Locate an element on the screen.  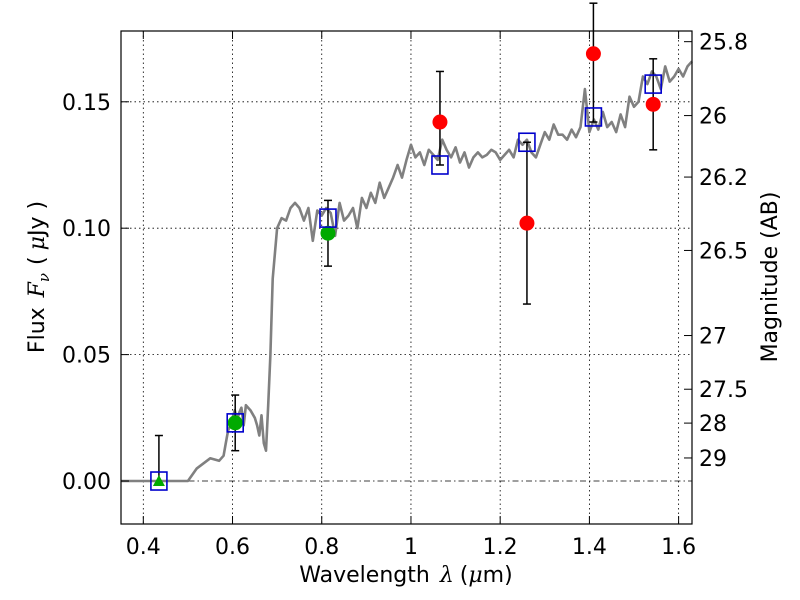
y-tick-label: 0.00 is located at coordinates (86, 482).